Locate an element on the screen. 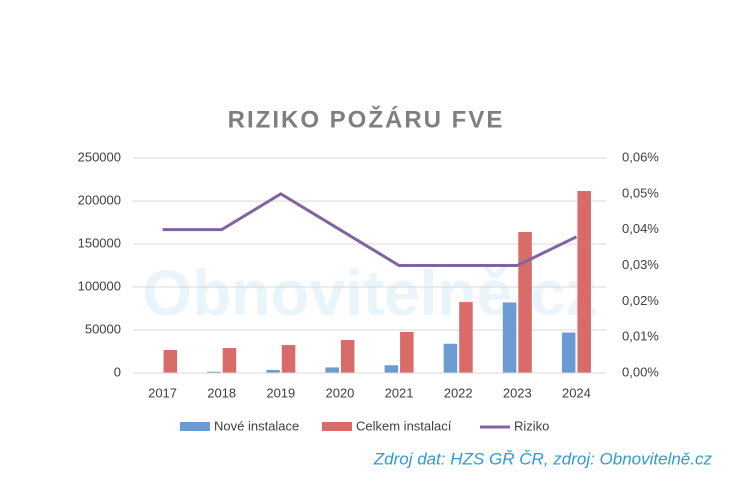 Image resolution: width=733 pixels, height=488 pixels. x-tick-label: 2023 is located at coordinates (517, 392).